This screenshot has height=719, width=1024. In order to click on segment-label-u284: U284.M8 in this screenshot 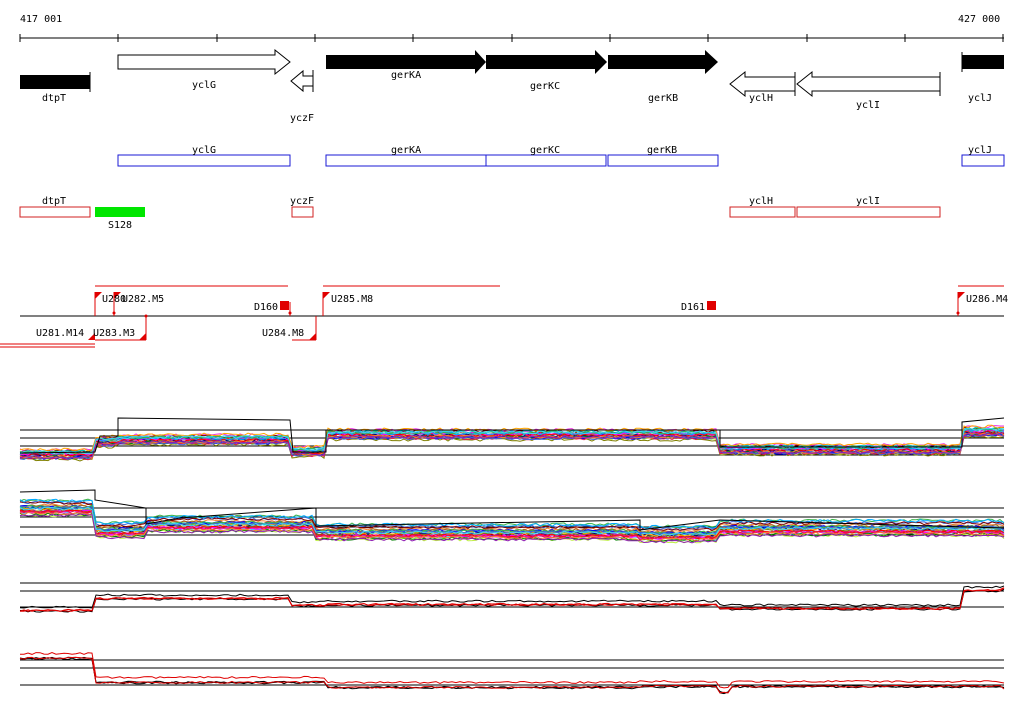, I will do `click(283, 333)`.